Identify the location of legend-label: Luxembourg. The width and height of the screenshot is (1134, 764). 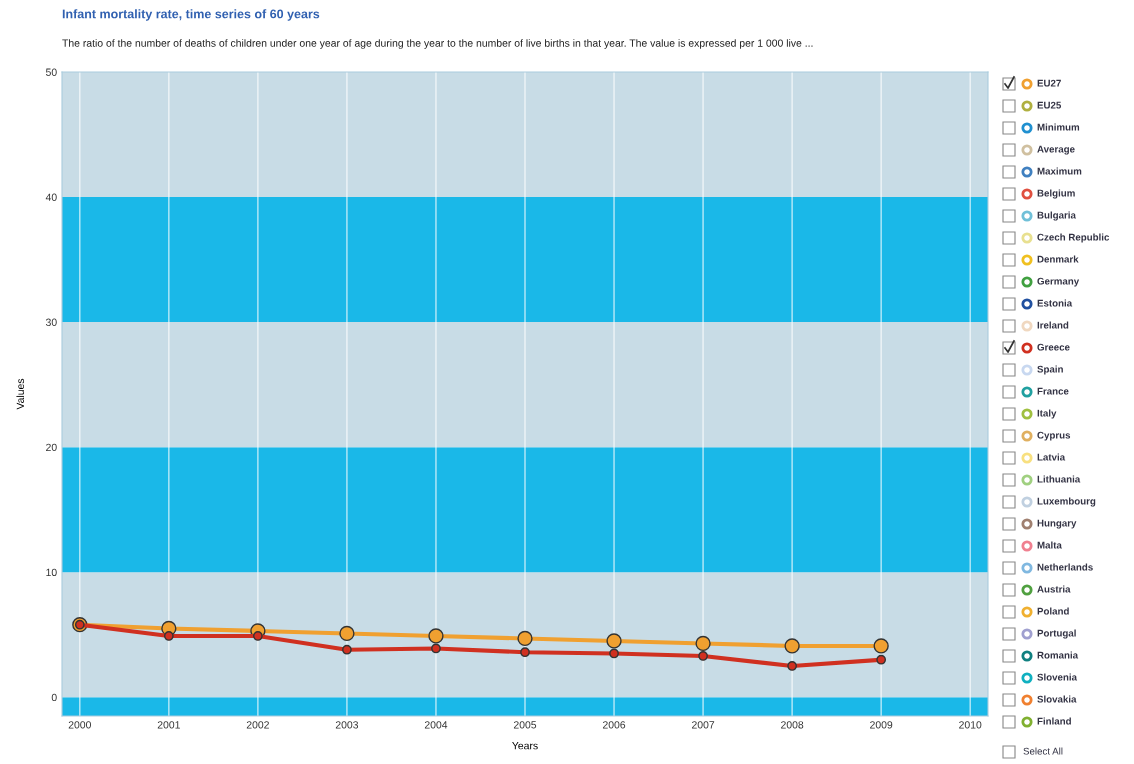
(1066, 502).